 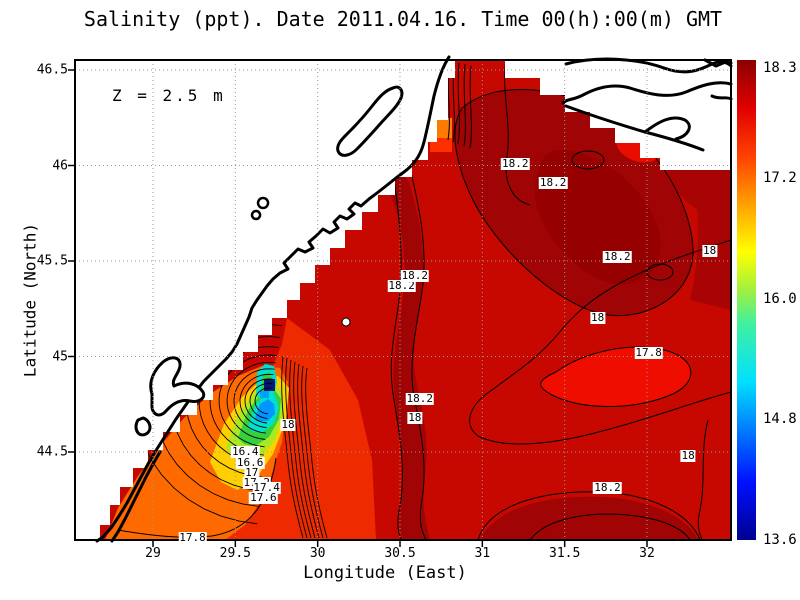 I want to click on contour-label: 16.4, so click(x=245, y=451).